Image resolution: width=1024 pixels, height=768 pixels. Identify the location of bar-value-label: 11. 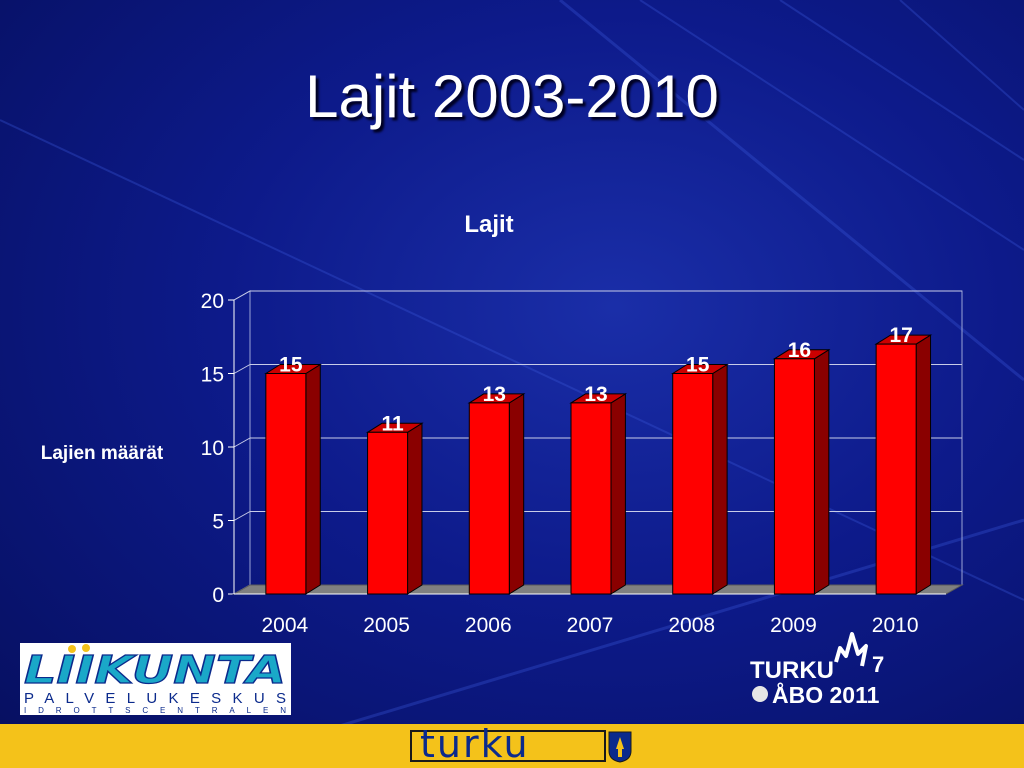
(392, 423).